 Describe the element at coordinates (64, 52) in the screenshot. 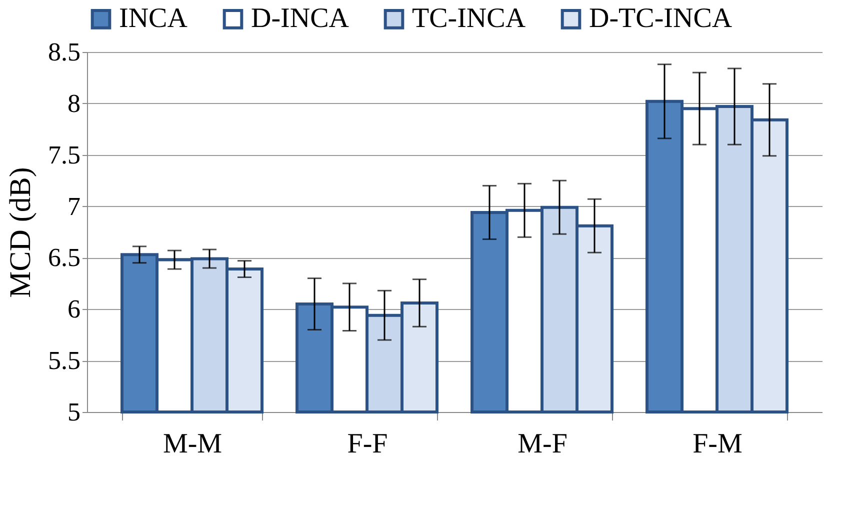

I see `y-tick-label: 8.5` at that location.